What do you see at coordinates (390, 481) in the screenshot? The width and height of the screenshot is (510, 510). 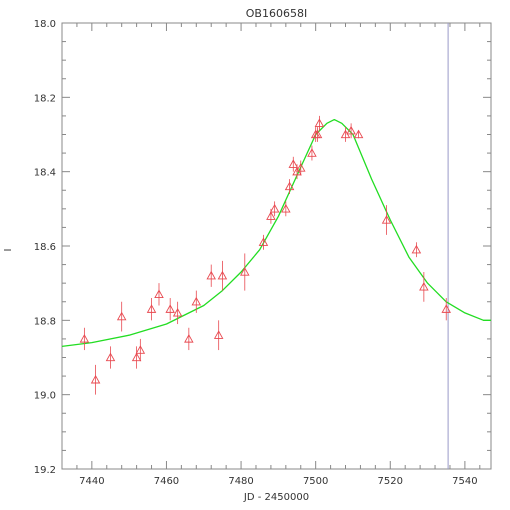 I see `x-tick-label: 7520` at bounding box center [390, 481].